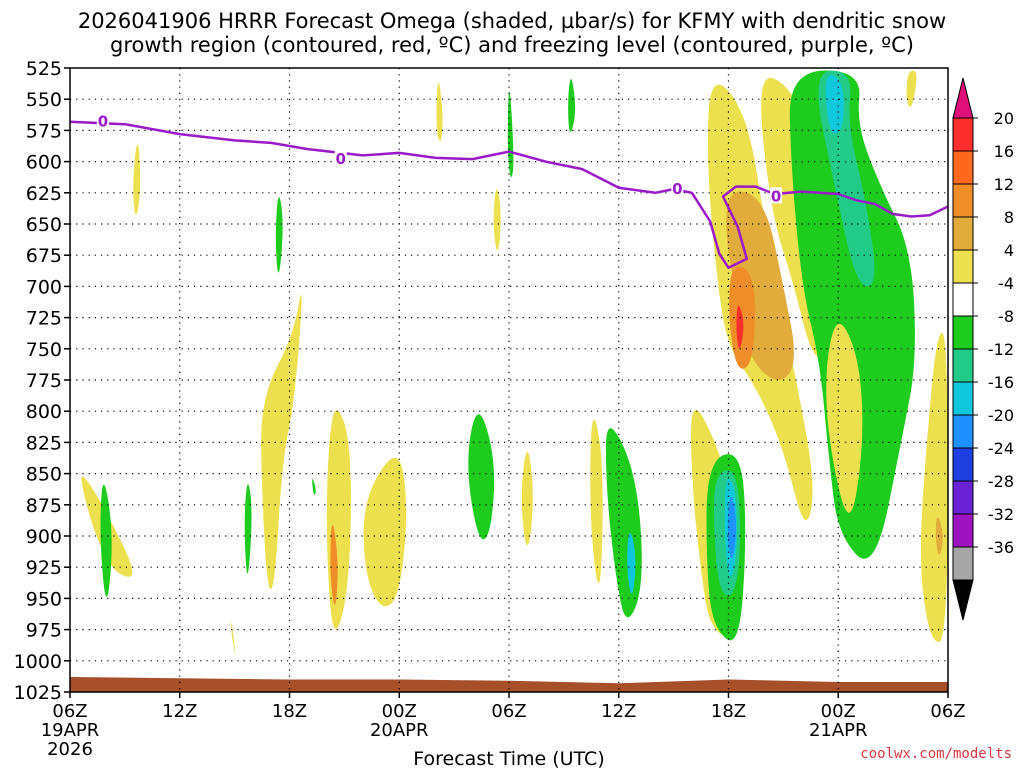 The height and width of the screenshot is (768, 1024). What do you see at coordinates (963, 98) in the screenshot?
I see `colorbar-top-arrow` at bounding box center [963, 98].